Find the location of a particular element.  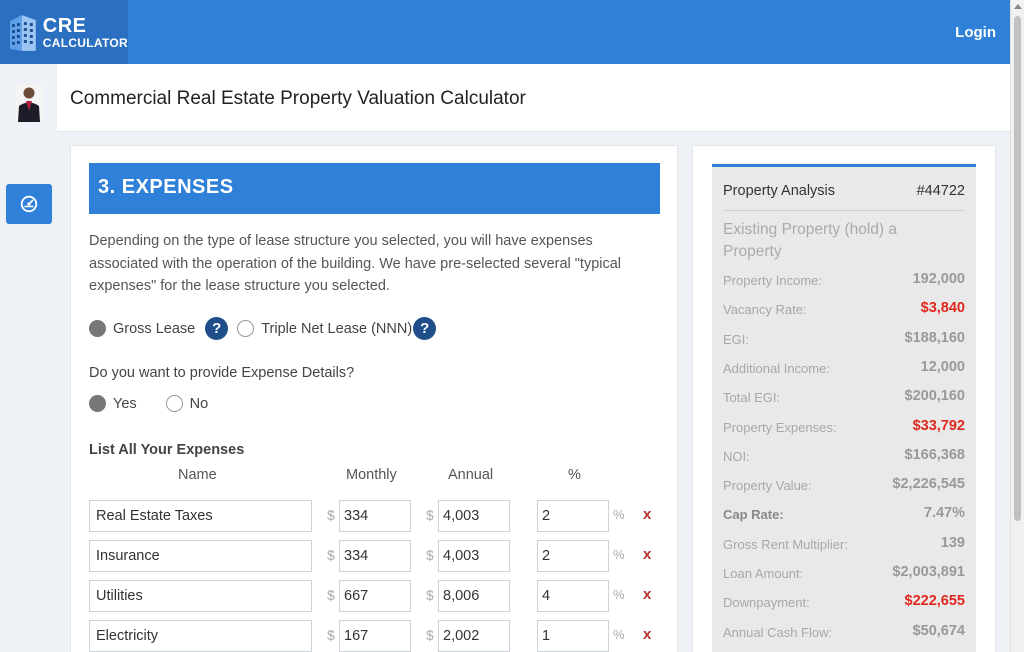

page-scrollbar is located at coordinates (1017, 326).